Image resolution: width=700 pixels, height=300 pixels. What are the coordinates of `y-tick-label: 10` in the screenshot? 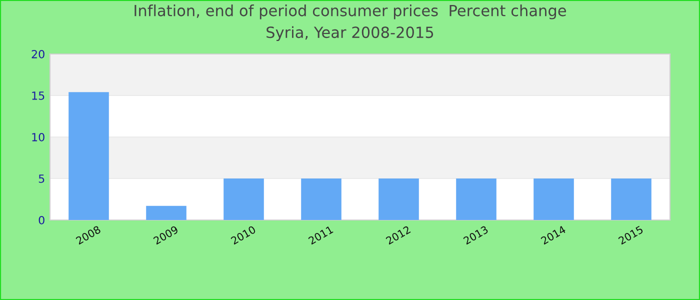 It's located at (38, 137).